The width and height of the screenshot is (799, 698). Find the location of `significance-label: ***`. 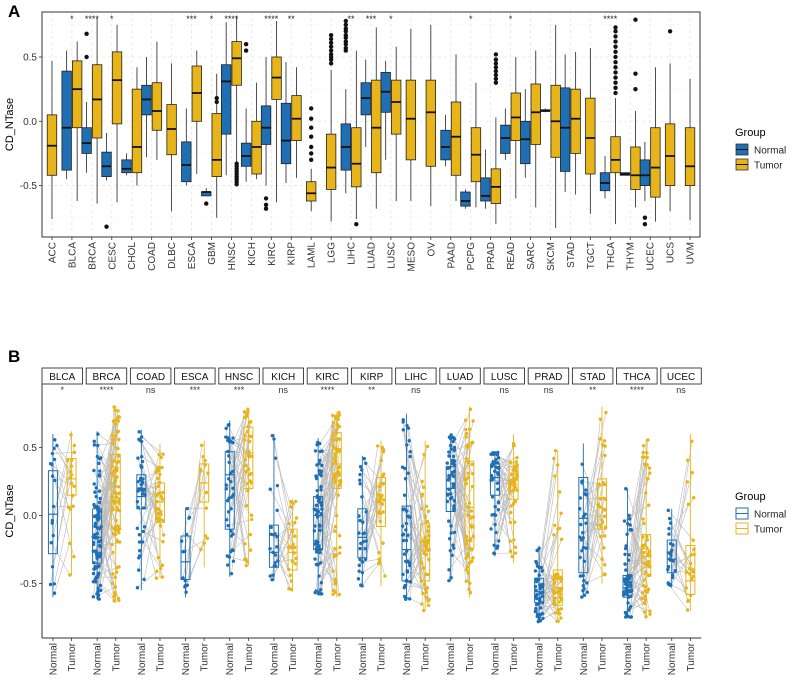

significance-label: *** is located at coordinates (239, 390).